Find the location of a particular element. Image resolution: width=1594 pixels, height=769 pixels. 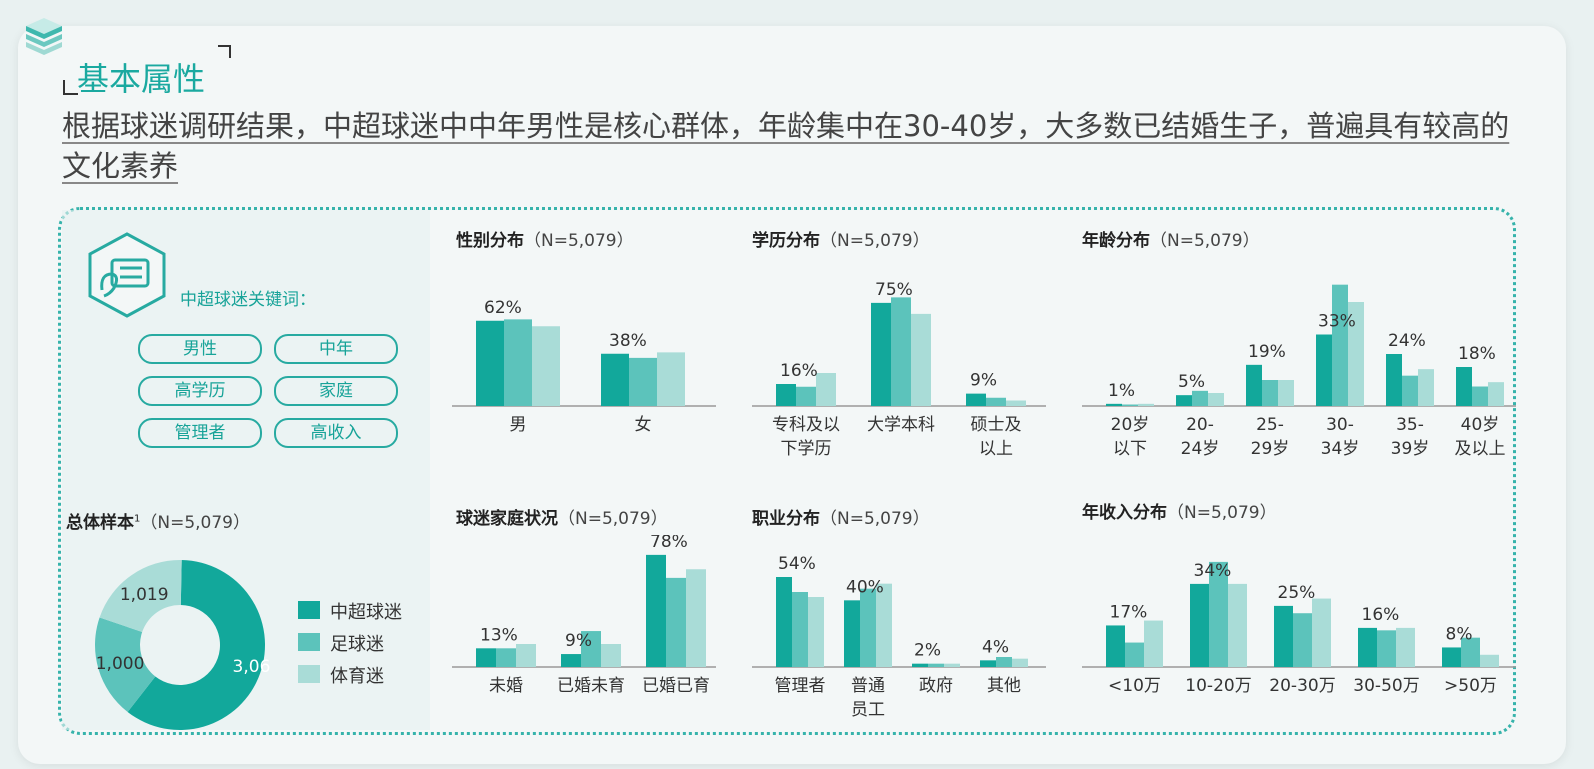

keyword-tag: 高收入 is located at coordinates (336, 433).